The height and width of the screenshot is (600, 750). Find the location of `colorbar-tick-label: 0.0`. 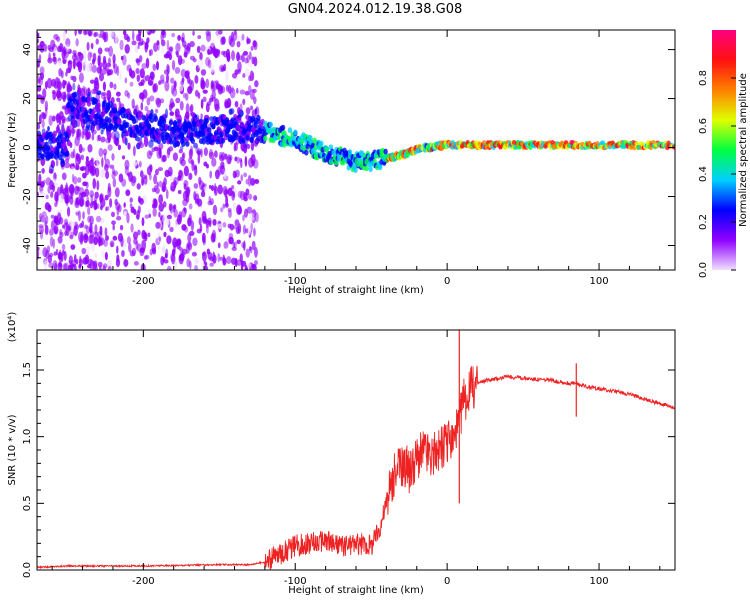

colorbar-tick-label: 0.0 is located at coordinates (703, 270).